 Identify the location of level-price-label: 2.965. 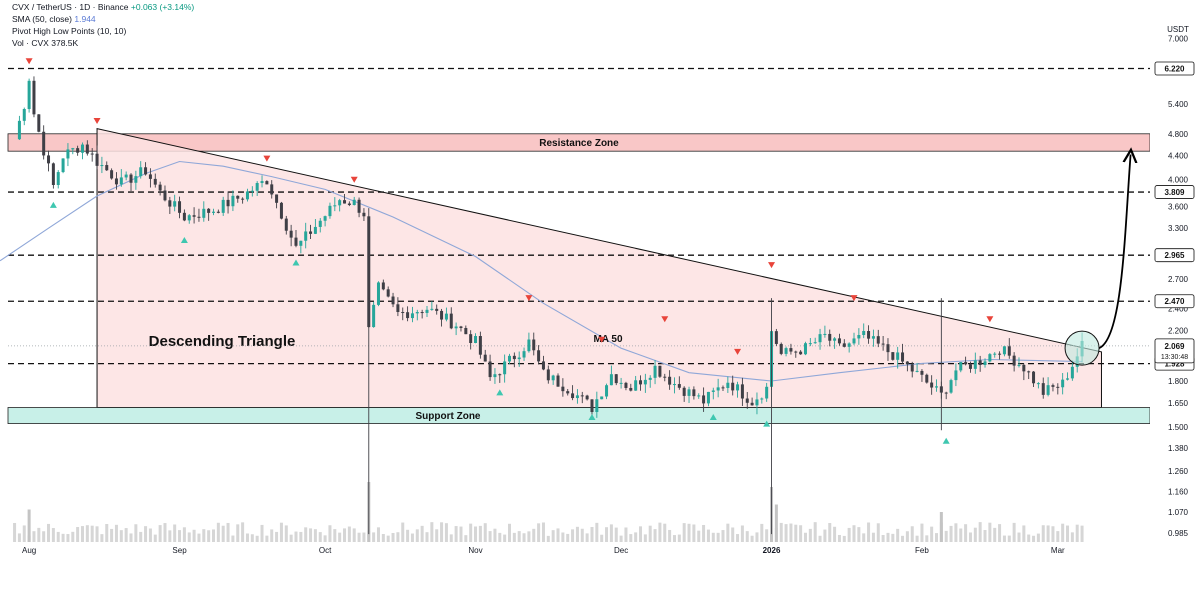
(1174, 255).